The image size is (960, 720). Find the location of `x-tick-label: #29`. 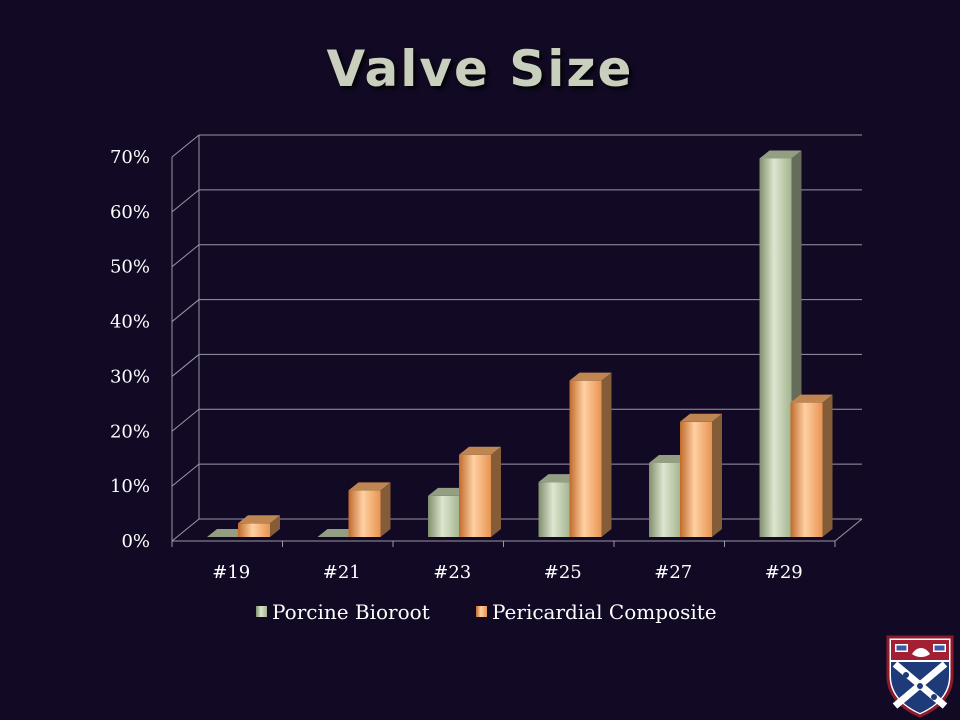

x-tick-label: #29 is located at coordinates (784, 572).